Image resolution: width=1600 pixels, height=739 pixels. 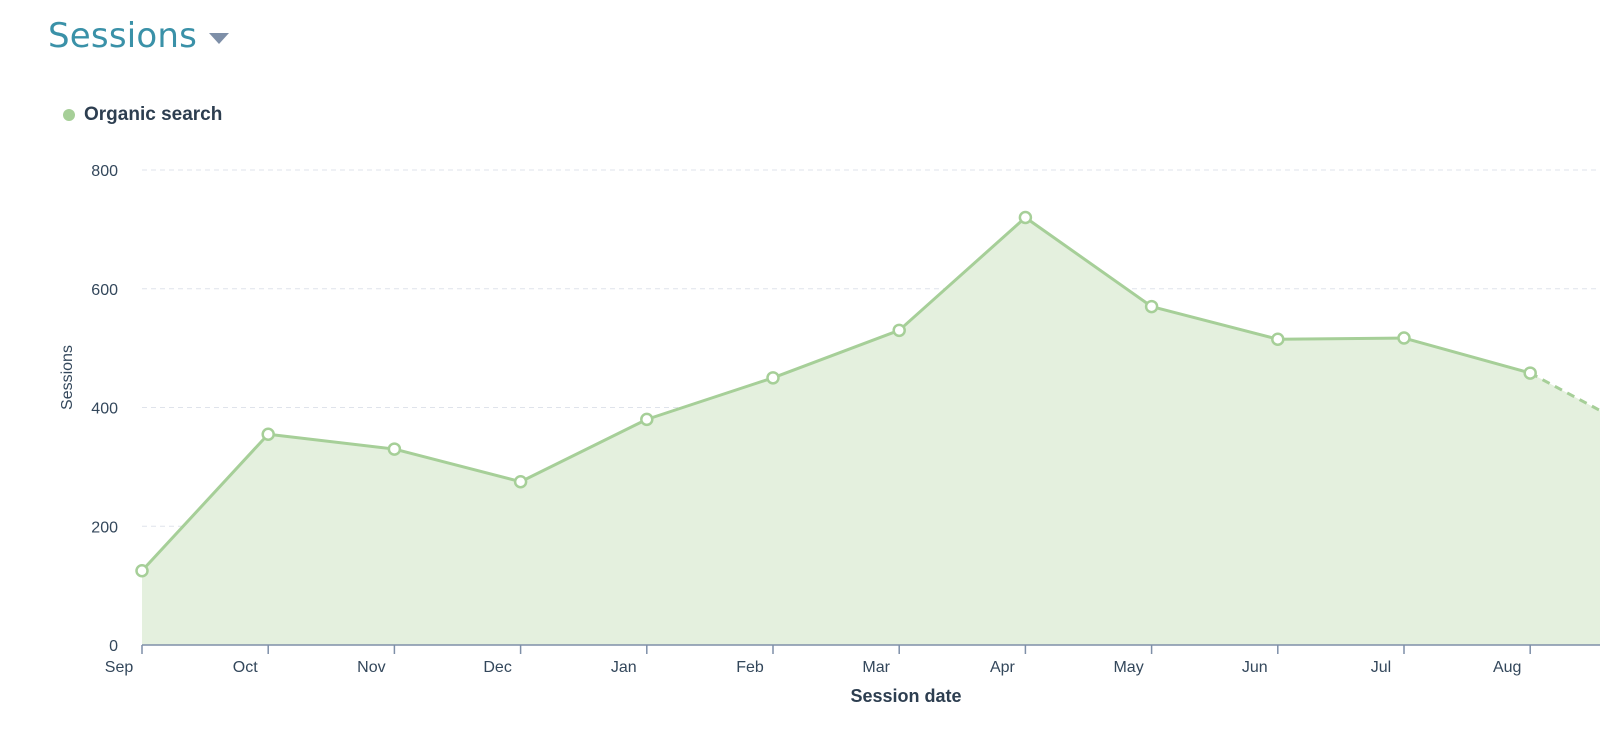 I want to click on data-point-aug, so click(x=1530, y=373).